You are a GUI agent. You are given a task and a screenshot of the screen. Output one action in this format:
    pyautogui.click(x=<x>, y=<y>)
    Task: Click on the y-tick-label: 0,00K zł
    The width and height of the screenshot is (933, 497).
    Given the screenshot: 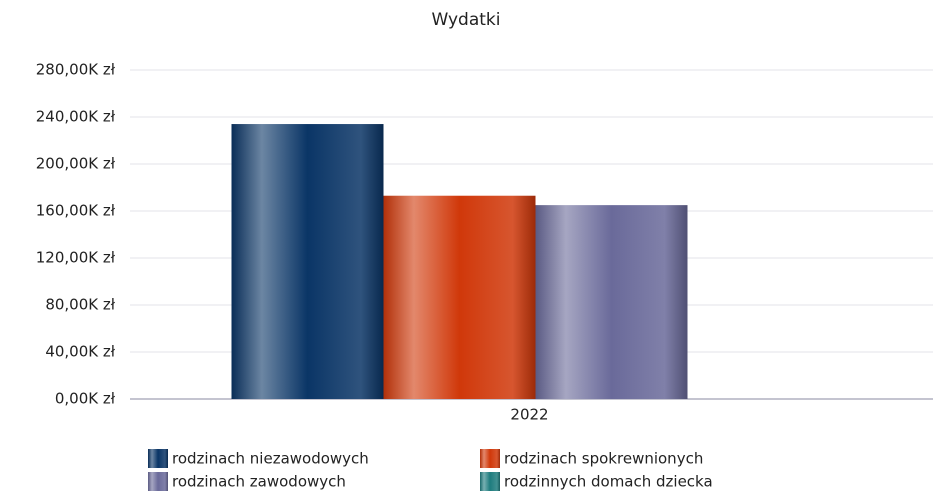 What is the action you would take?
    pyautogui.click(x=85, y=399)
    